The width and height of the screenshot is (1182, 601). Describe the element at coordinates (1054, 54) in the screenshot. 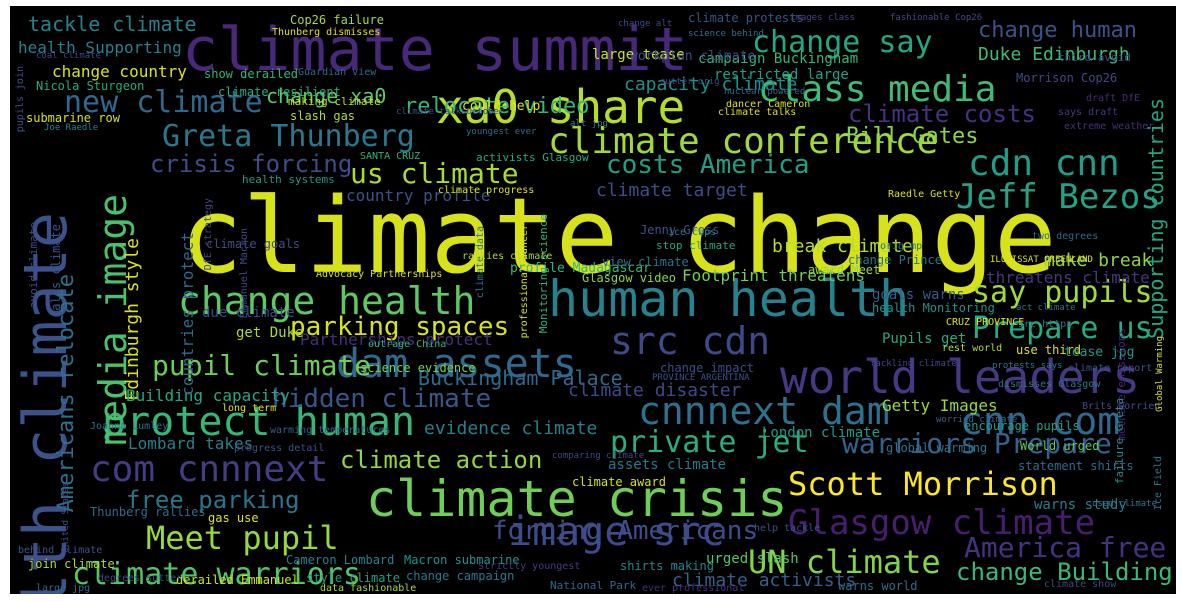

I see `word: Duke Edinburgh` at that location.